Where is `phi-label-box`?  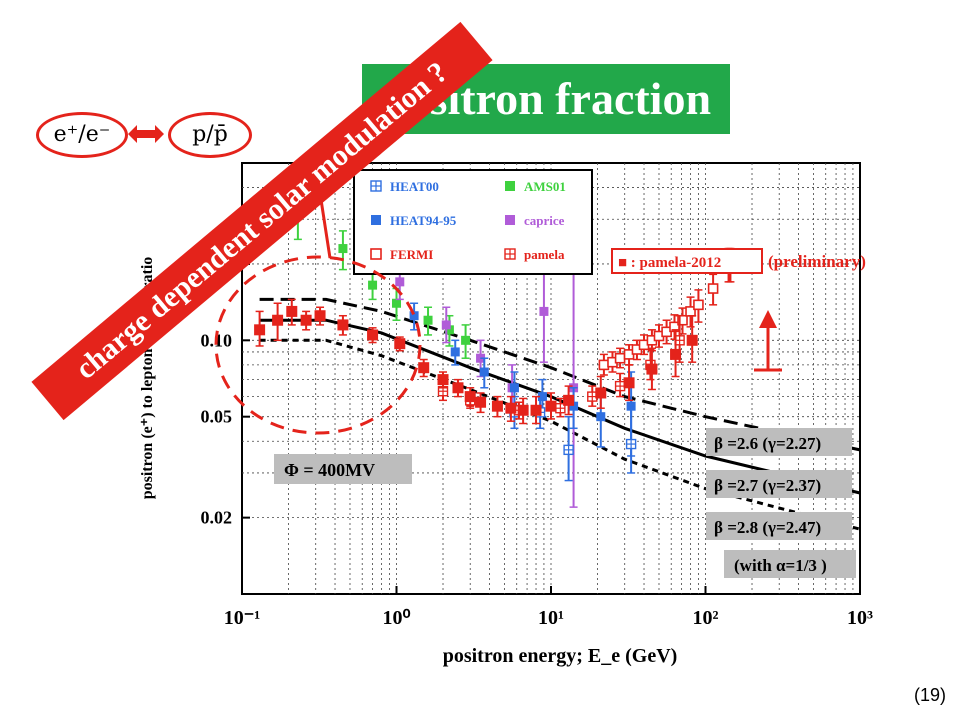
phi-label-box is located at coordinates (343, 469).